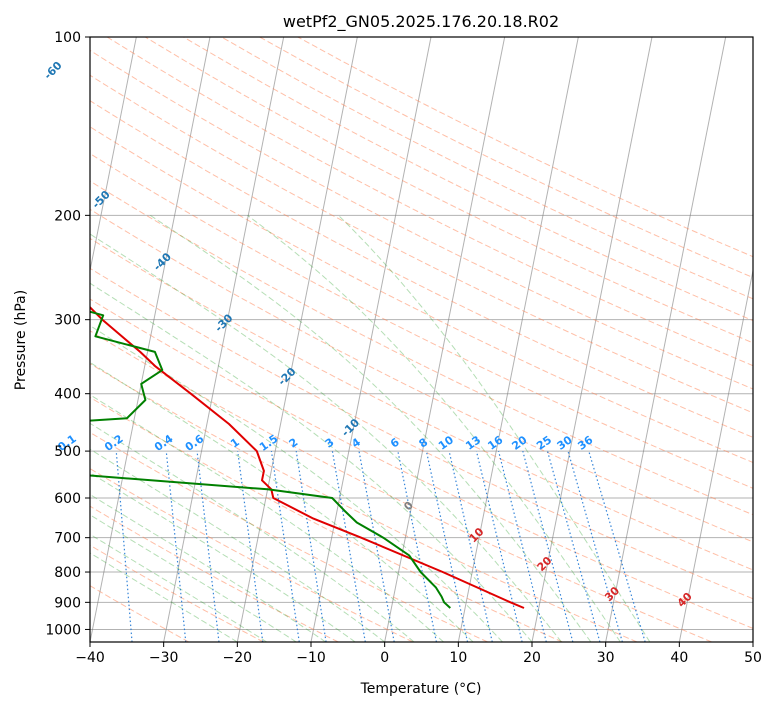 This screenshot has width=775, height=708. Describe the element at coordinates (67, 216) in the screenshot. I see `y-tick-label: 200` at that location.